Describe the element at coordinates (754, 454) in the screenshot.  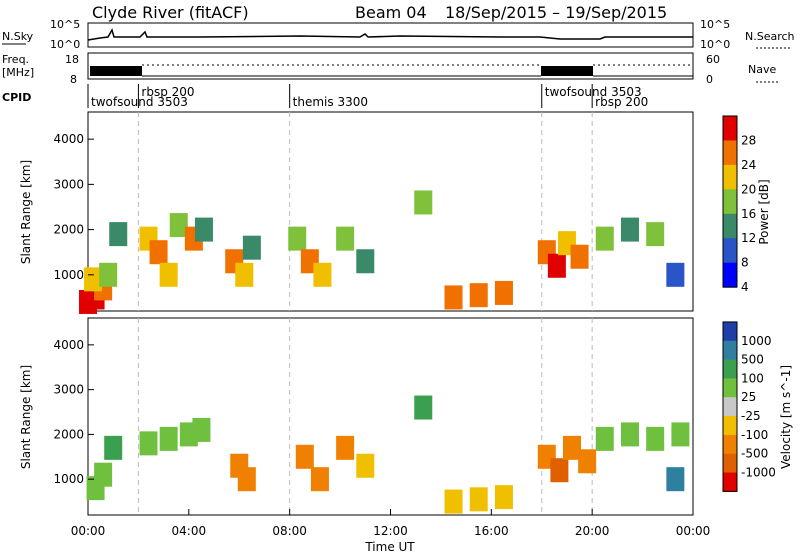
I see `colorbar-tick-label: -500` at that location.